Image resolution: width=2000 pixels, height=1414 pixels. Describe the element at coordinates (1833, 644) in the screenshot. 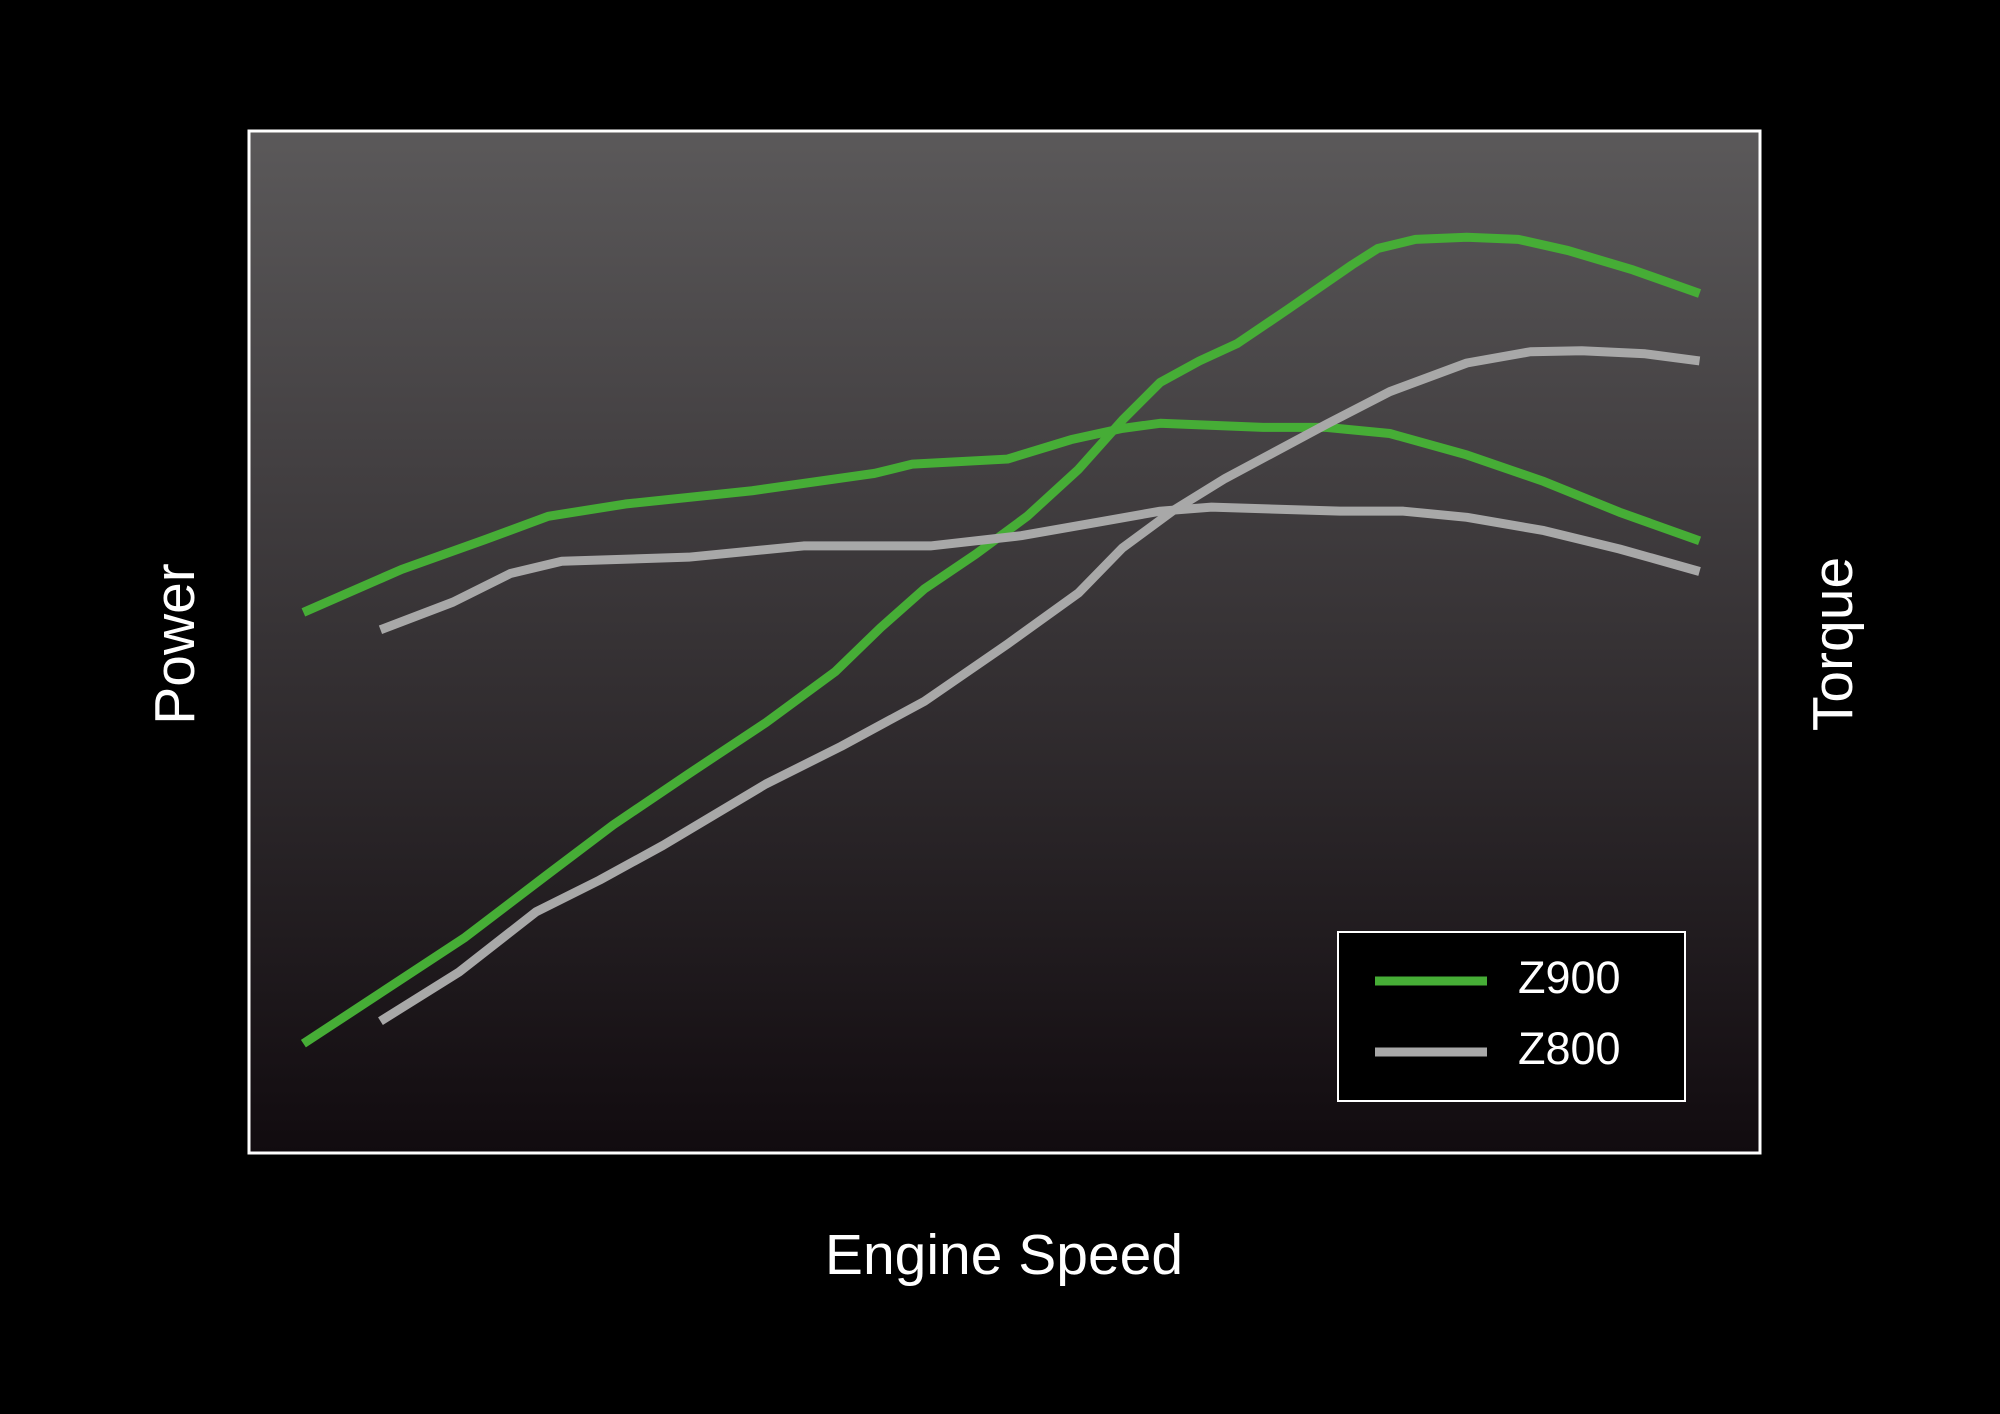

I see `y2-axis-label: Torque` at that location.